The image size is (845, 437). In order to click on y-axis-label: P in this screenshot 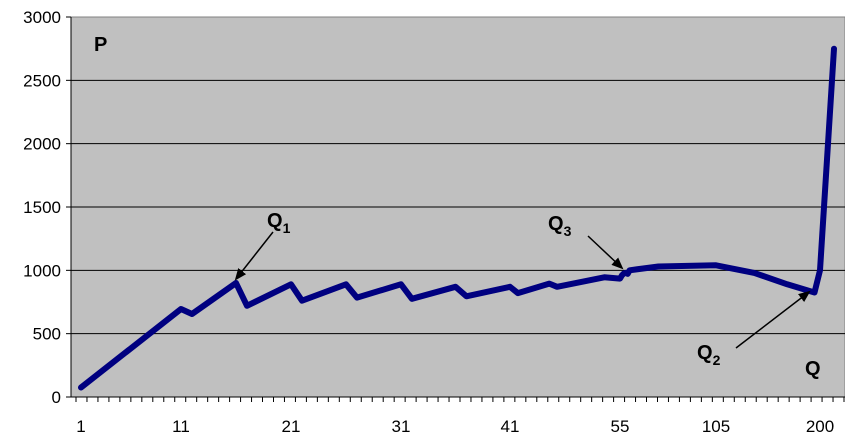, I will do `click(100, 45)`.